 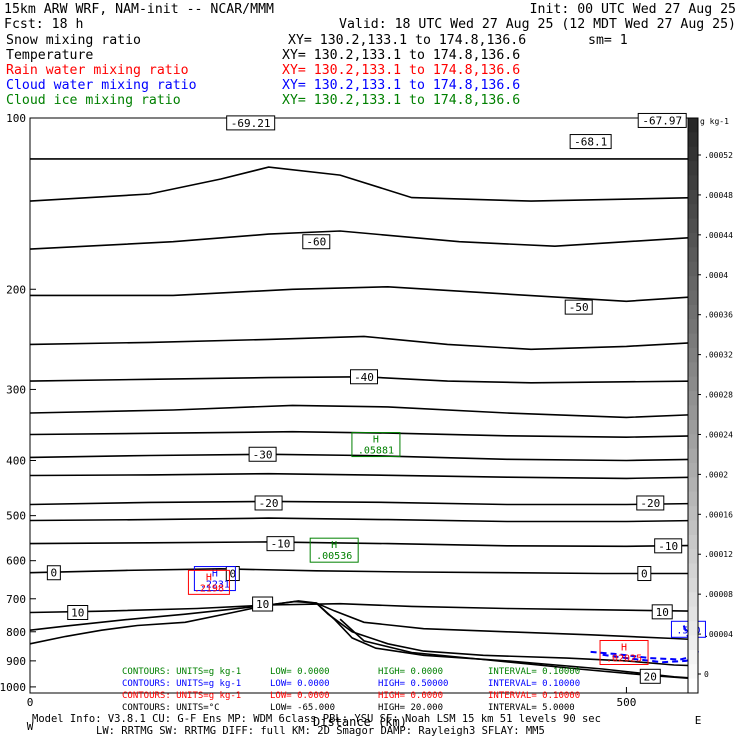 I want to click on y-tick-label: 200, so click(x=16, y=289).